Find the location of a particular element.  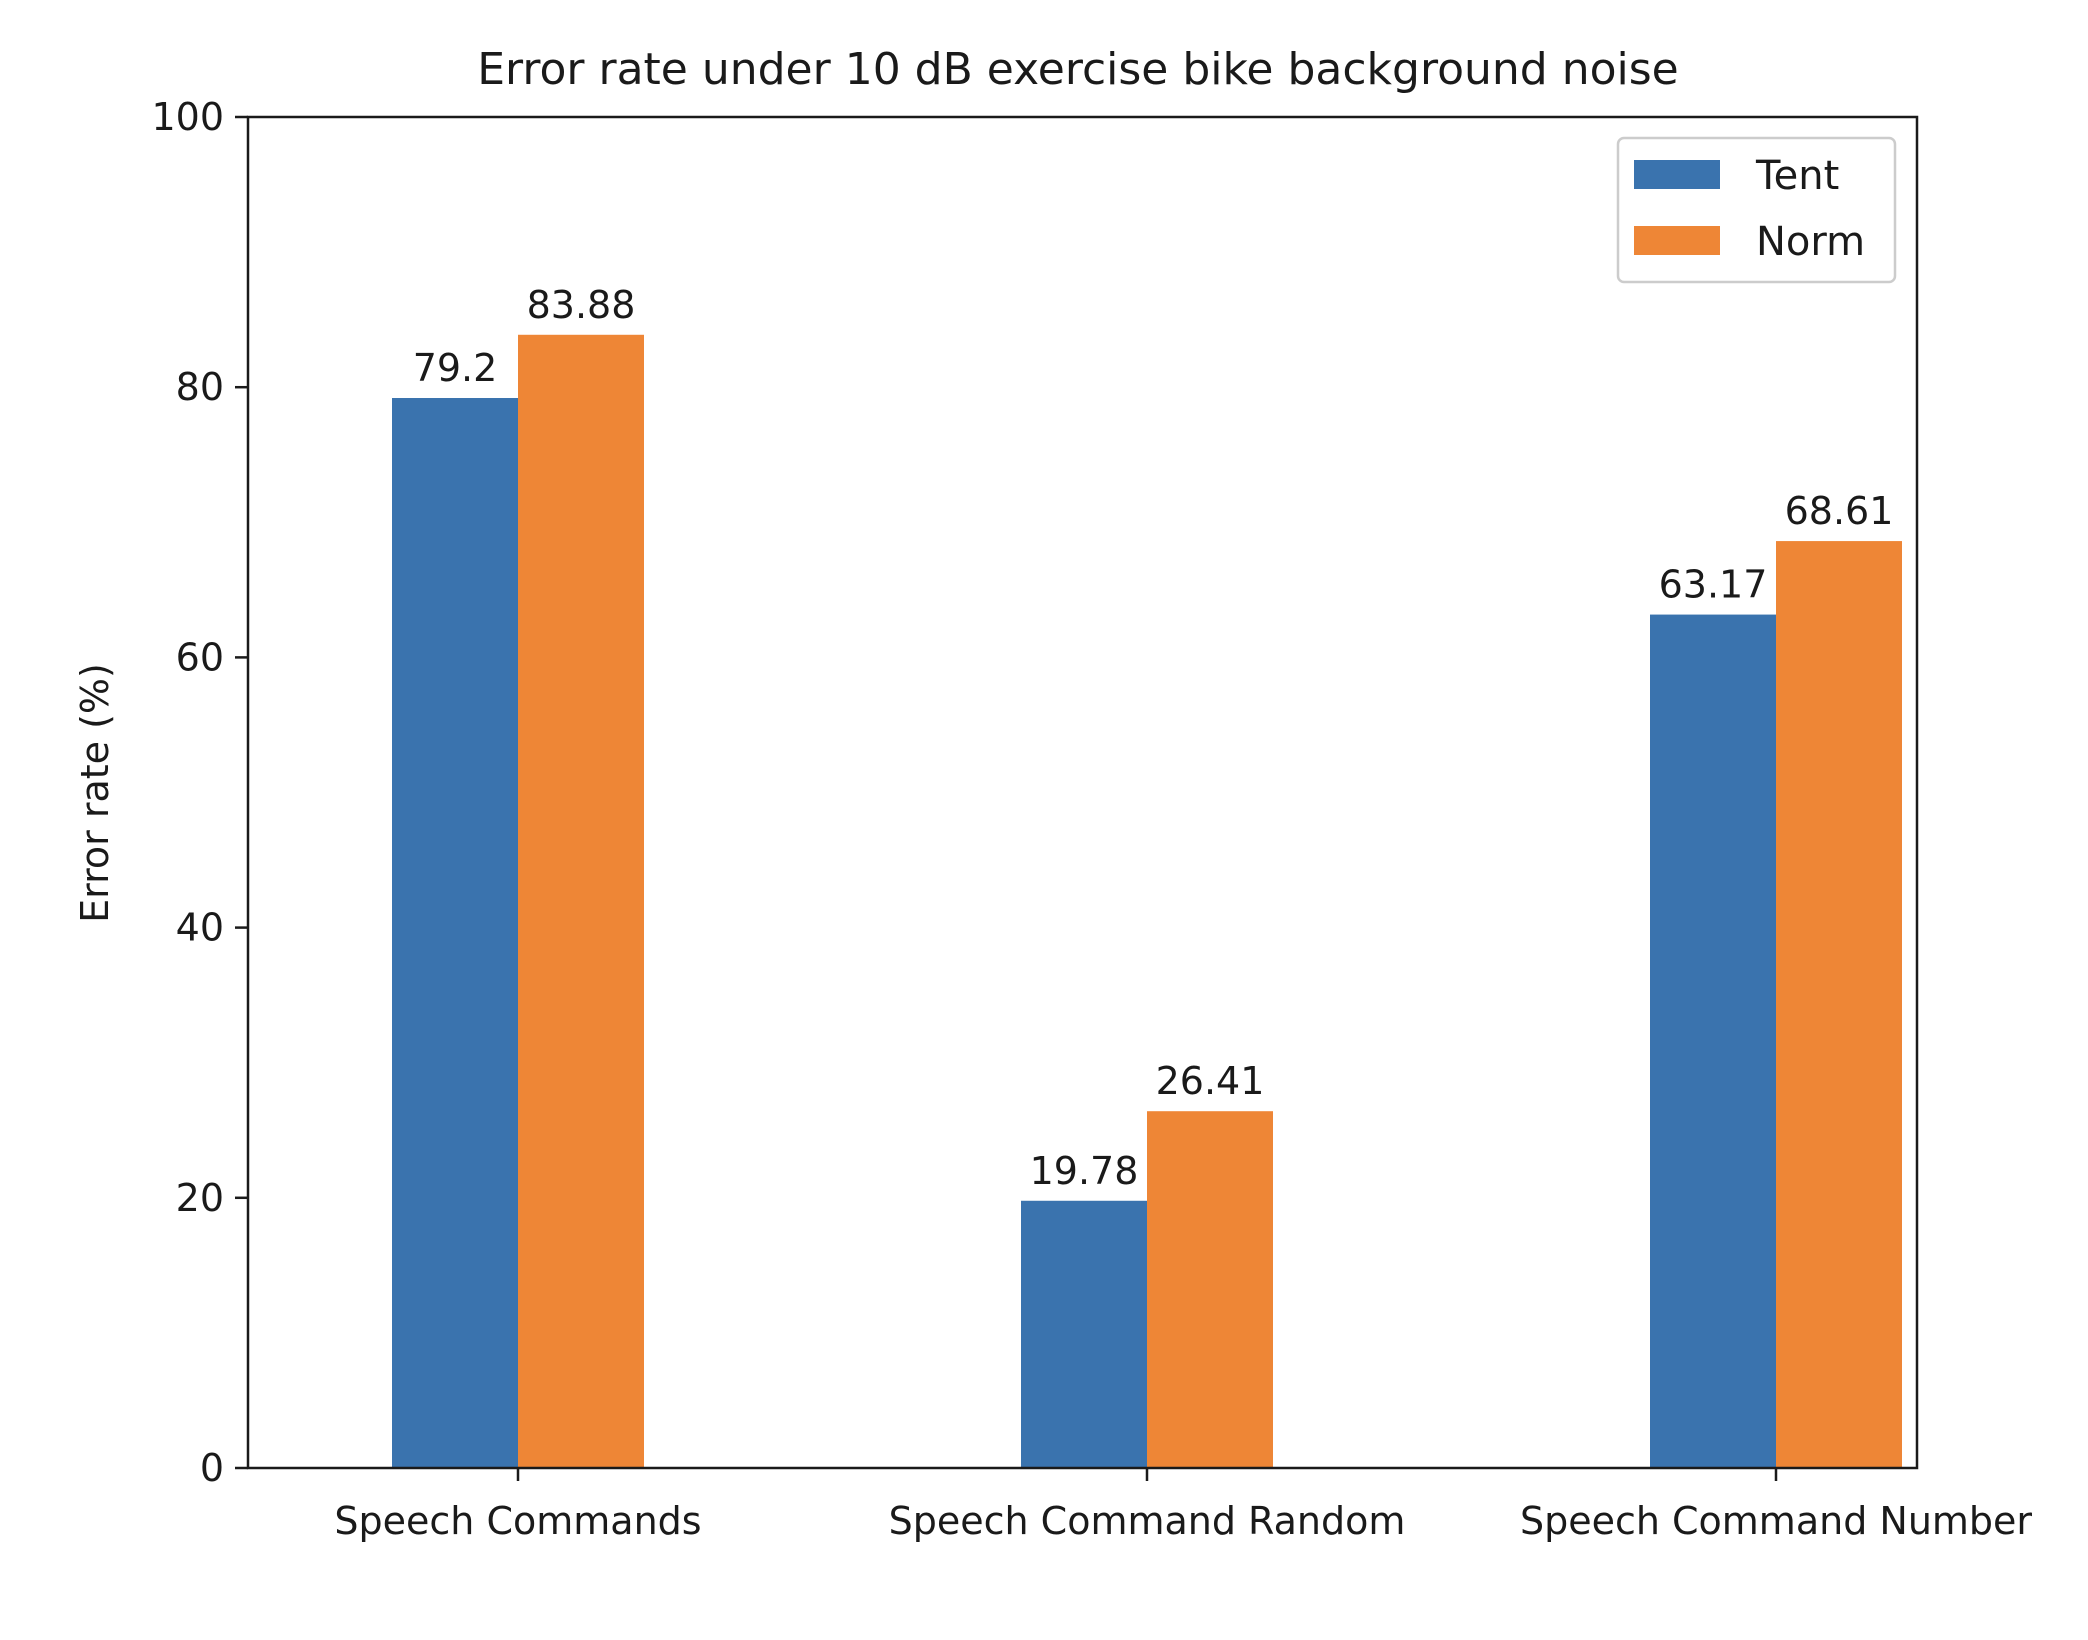

y-tick-label: 0 is located at coordinates (212, 1468).